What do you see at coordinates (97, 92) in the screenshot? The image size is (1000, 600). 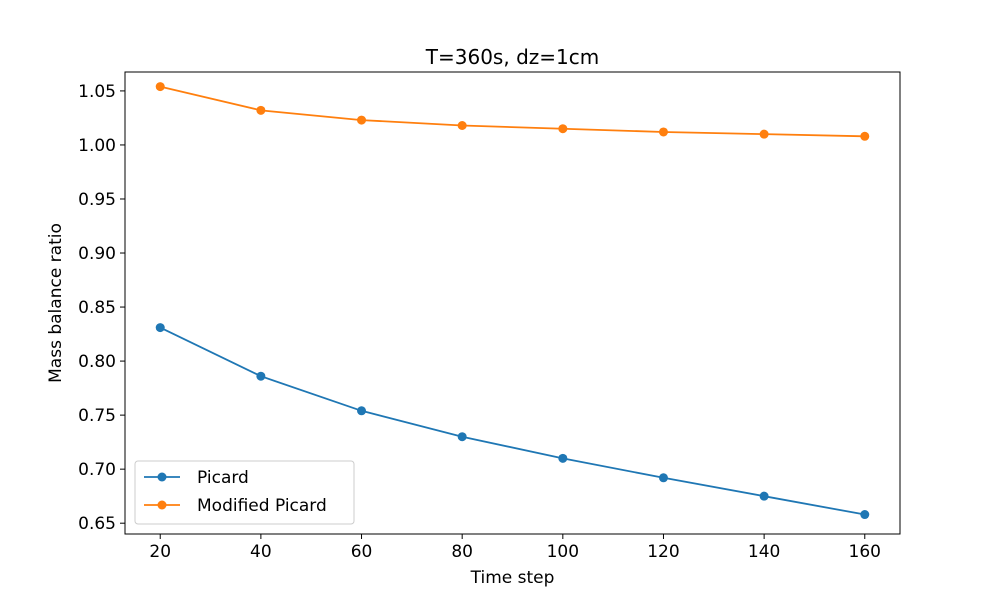 I see `y-tick-label: 1.05` at bounding box center [97, 92].